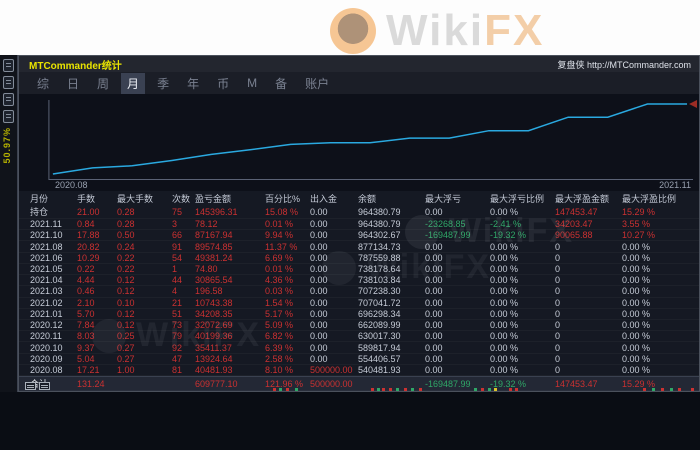  What do you see at coordinates (88, 235) in the screenshot?
I see `cell: 17.88` at bounding box center [88, 235].